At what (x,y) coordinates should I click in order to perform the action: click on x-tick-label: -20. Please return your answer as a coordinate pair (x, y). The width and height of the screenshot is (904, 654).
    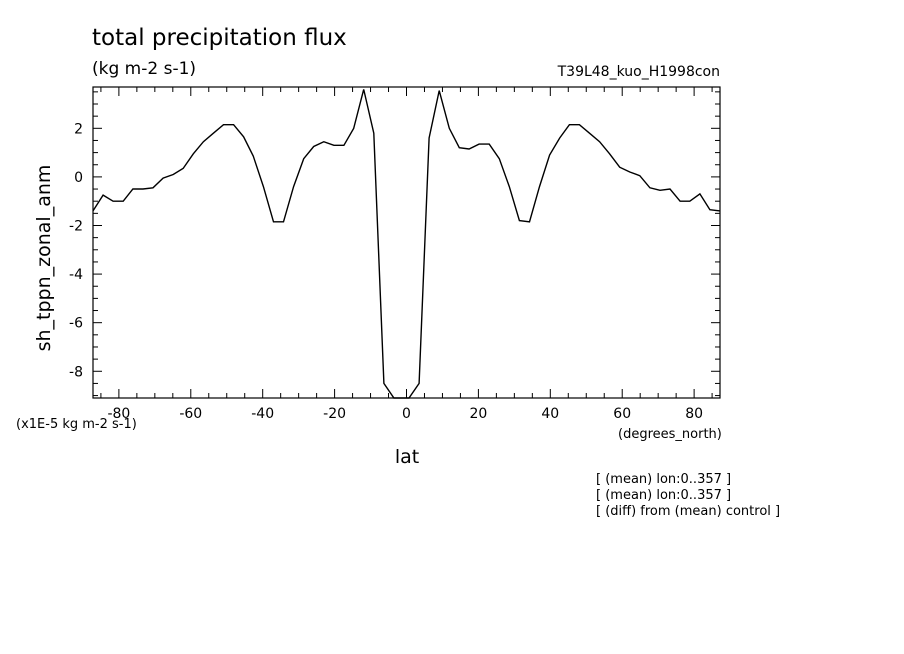
    Looking at the image, I should click on (334, 414).